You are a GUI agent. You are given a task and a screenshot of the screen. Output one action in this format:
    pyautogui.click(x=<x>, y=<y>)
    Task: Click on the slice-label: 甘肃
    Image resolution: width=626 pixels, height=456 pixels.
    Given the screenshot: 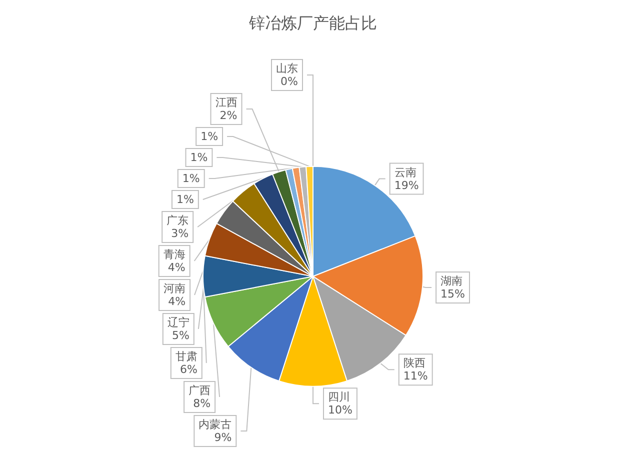 What is the action you would take?
    pyautogui.click(x=186, y=356)
    